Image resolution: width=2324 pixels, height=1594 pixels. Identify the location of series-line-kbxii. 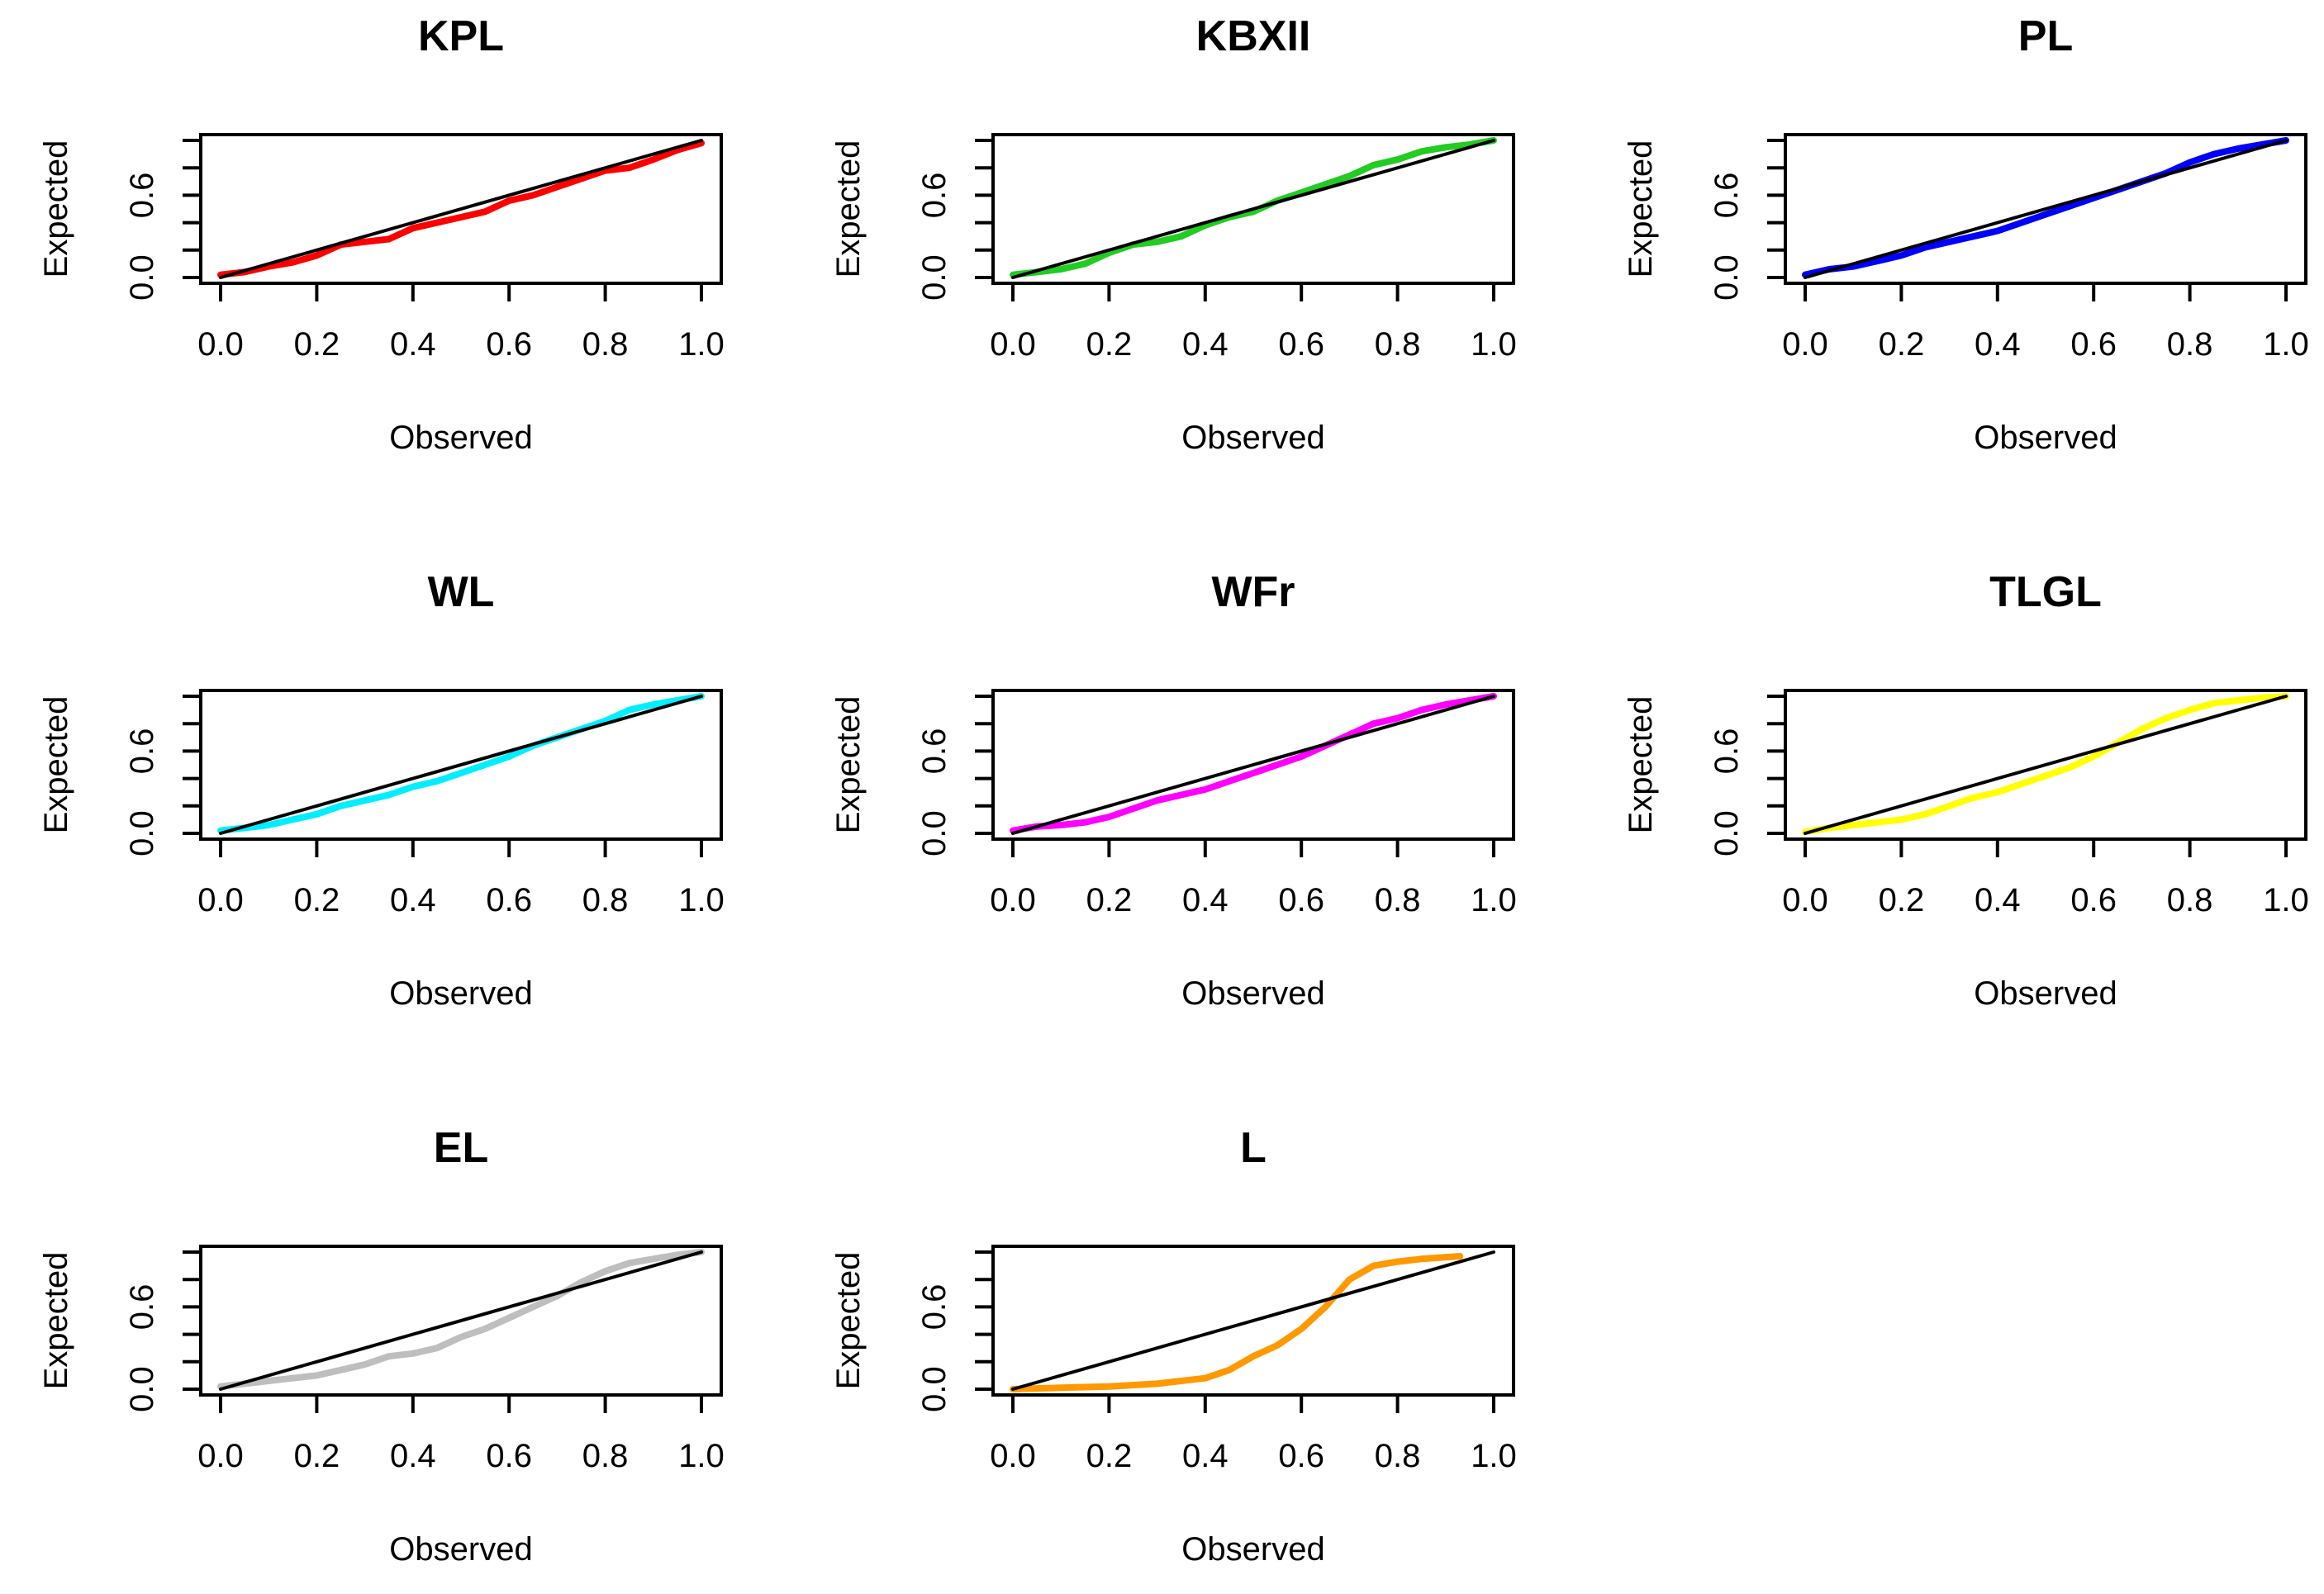
(1253, 207).